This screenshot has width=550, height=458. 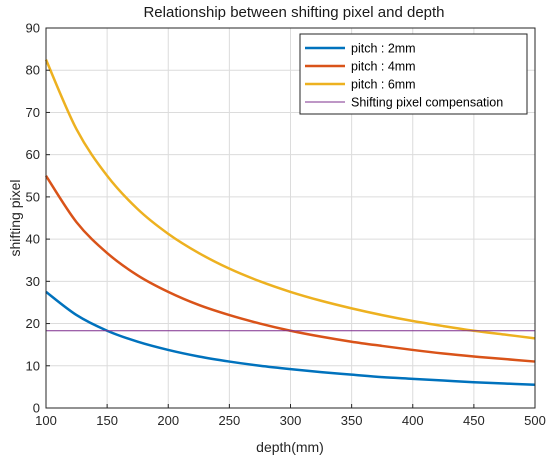 I want to click on x-tick-label: 250, so click(x=230, y=420).